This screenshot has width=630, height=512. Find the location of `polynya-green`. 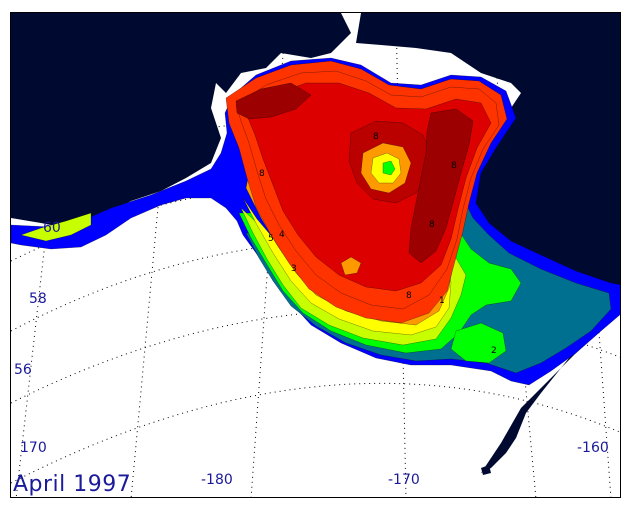

polynya-green is located at coordinates (389, 168).